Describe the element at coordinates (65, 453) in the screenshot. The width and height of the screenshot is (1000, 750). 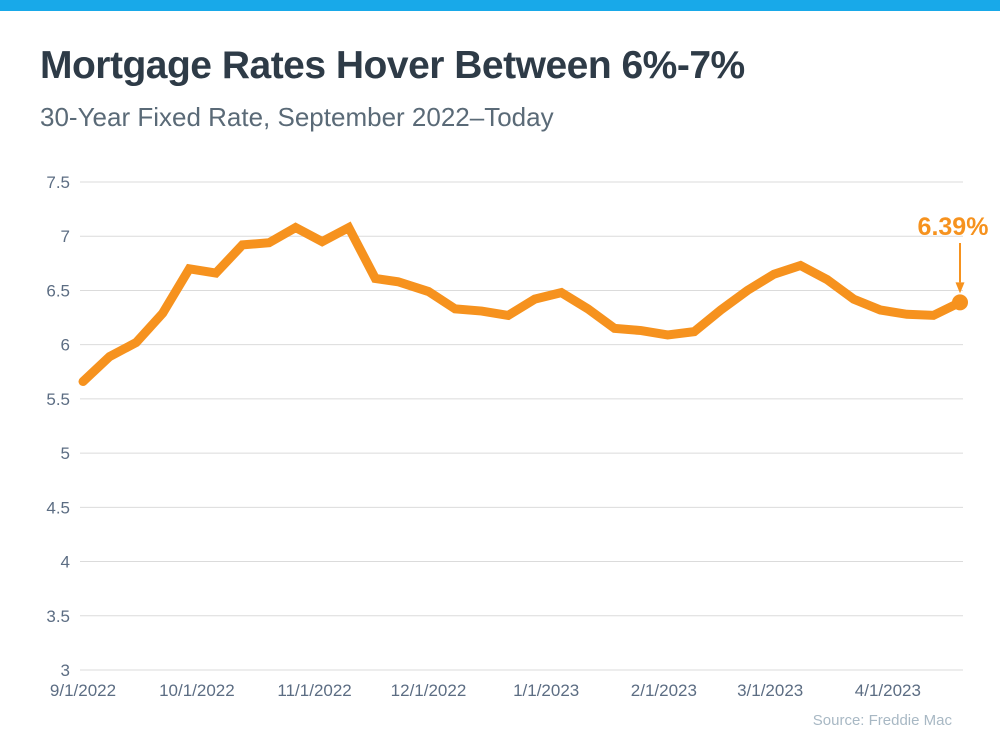
I see `y-tick-label: 5` at that location.